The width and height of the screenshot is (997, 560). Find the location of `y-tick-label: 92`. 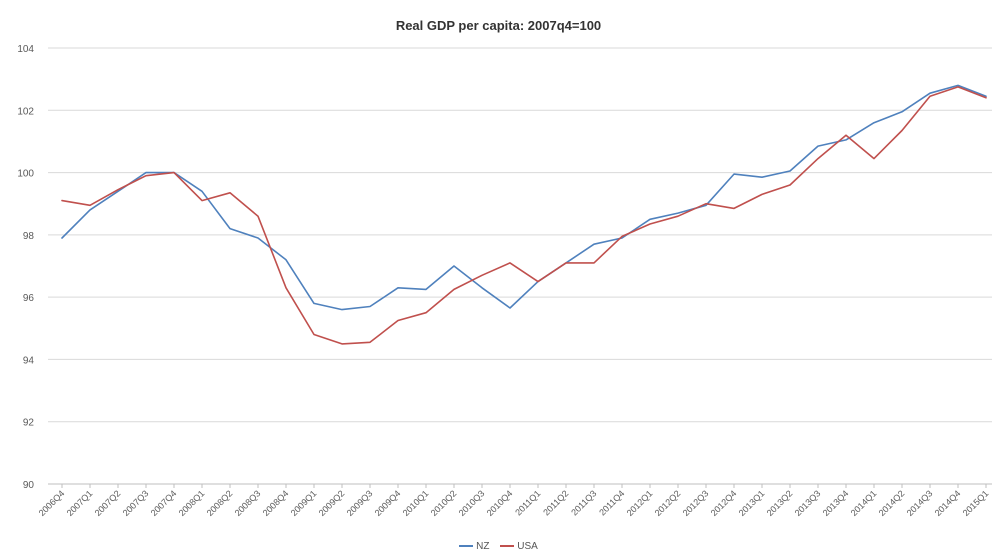

y-tick-label: 92 is located at coordinates (29, 423).